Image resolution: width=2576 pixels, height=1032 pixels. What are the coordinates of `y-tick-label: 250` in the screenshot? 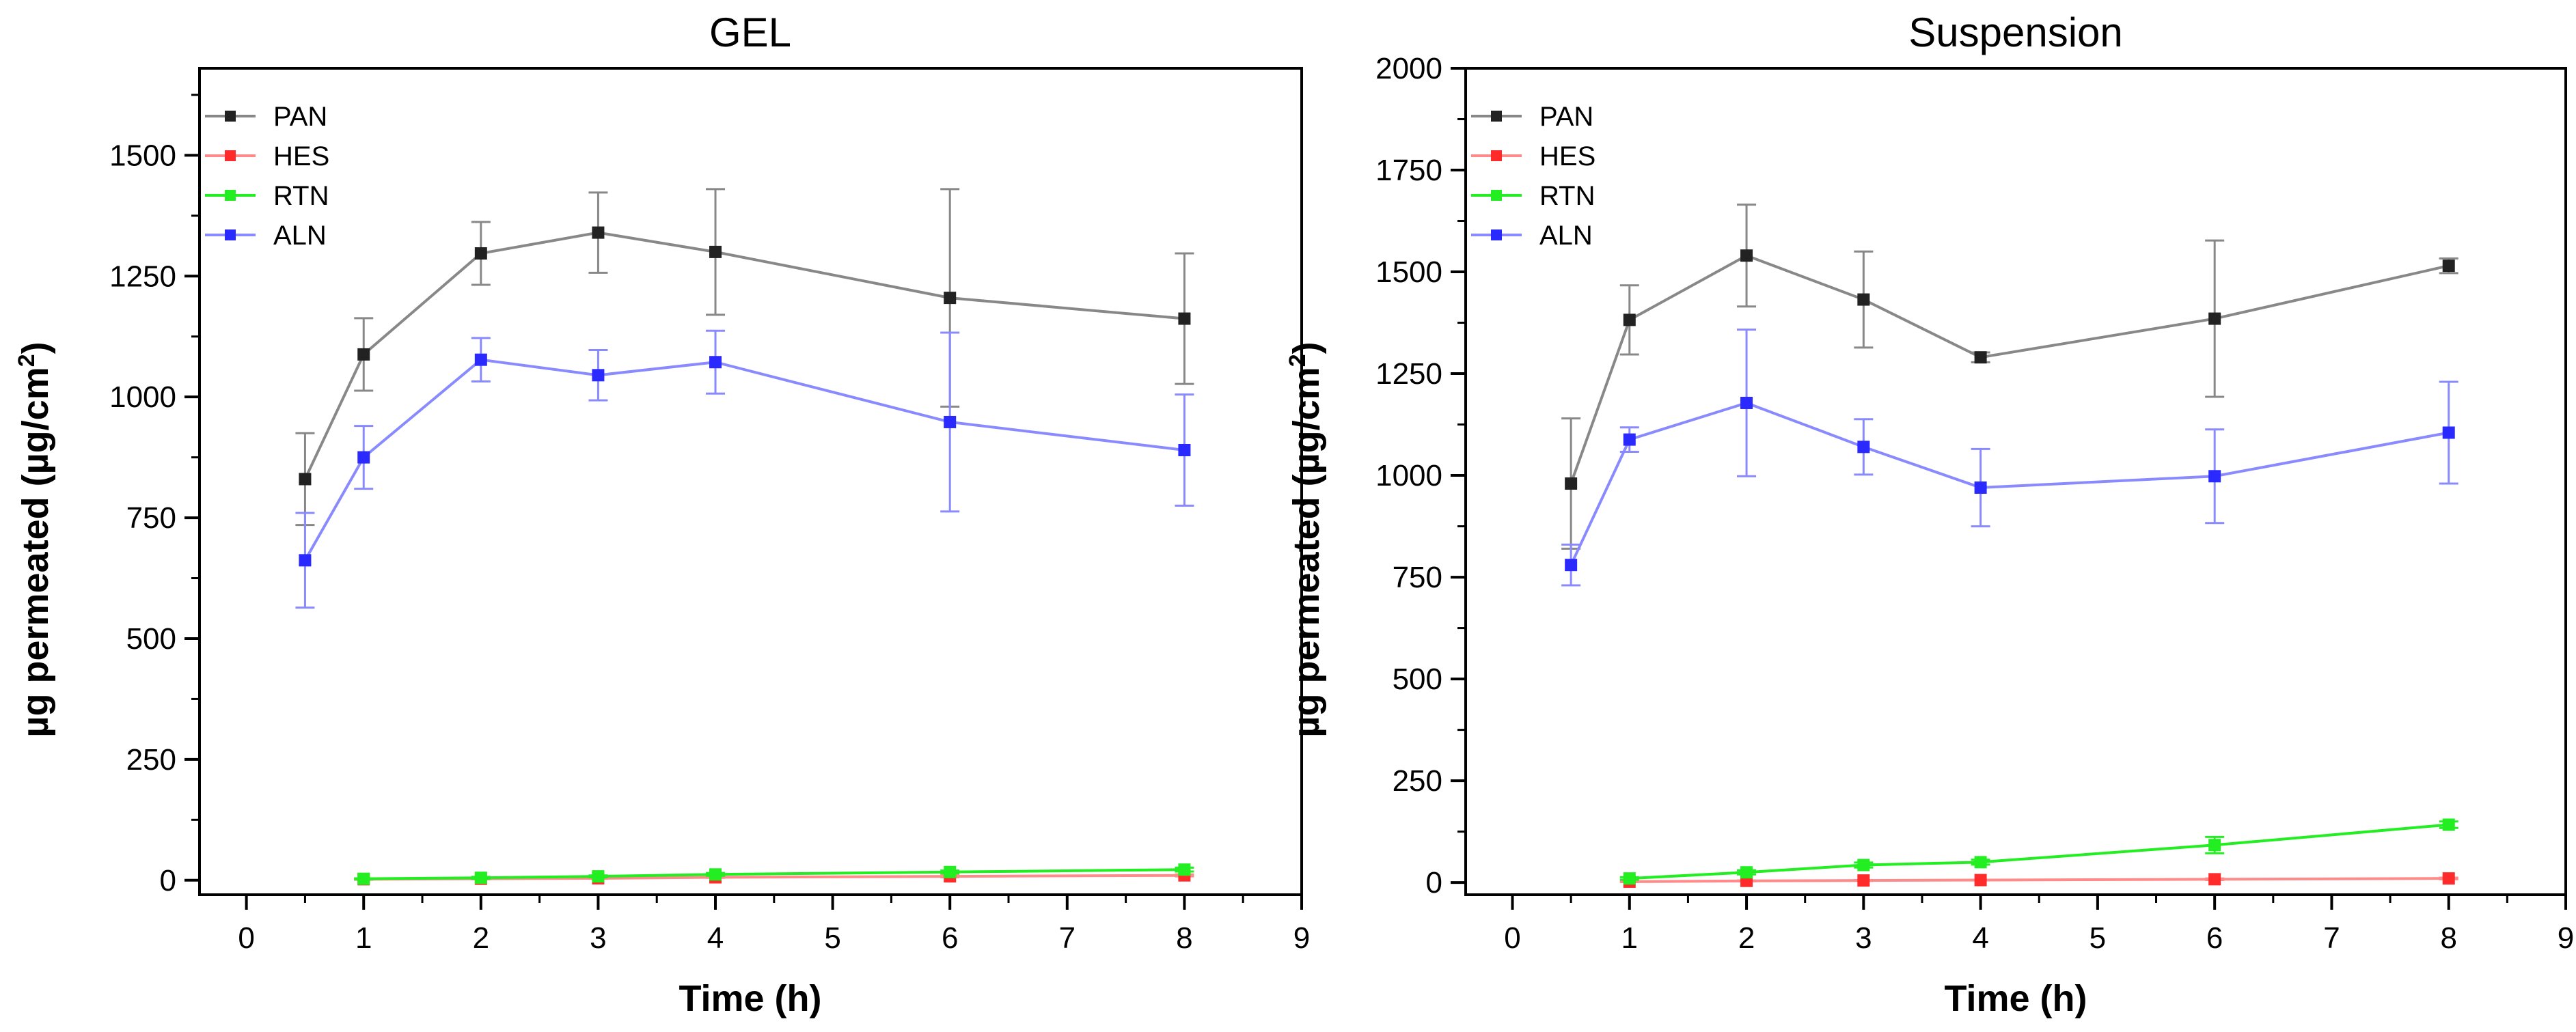 It's located at (1417, 781).